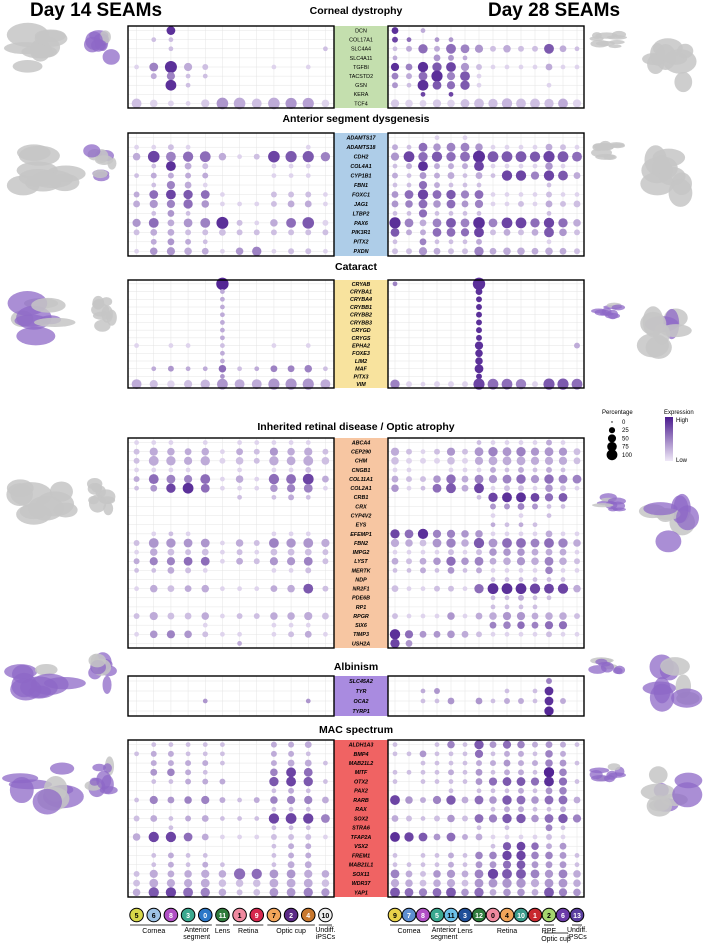 The image size is (712, 945). What do you see at coordinates (361, 562) in the screenshot?
I see `gene-label: LYST` at bounding box center [361, 562].